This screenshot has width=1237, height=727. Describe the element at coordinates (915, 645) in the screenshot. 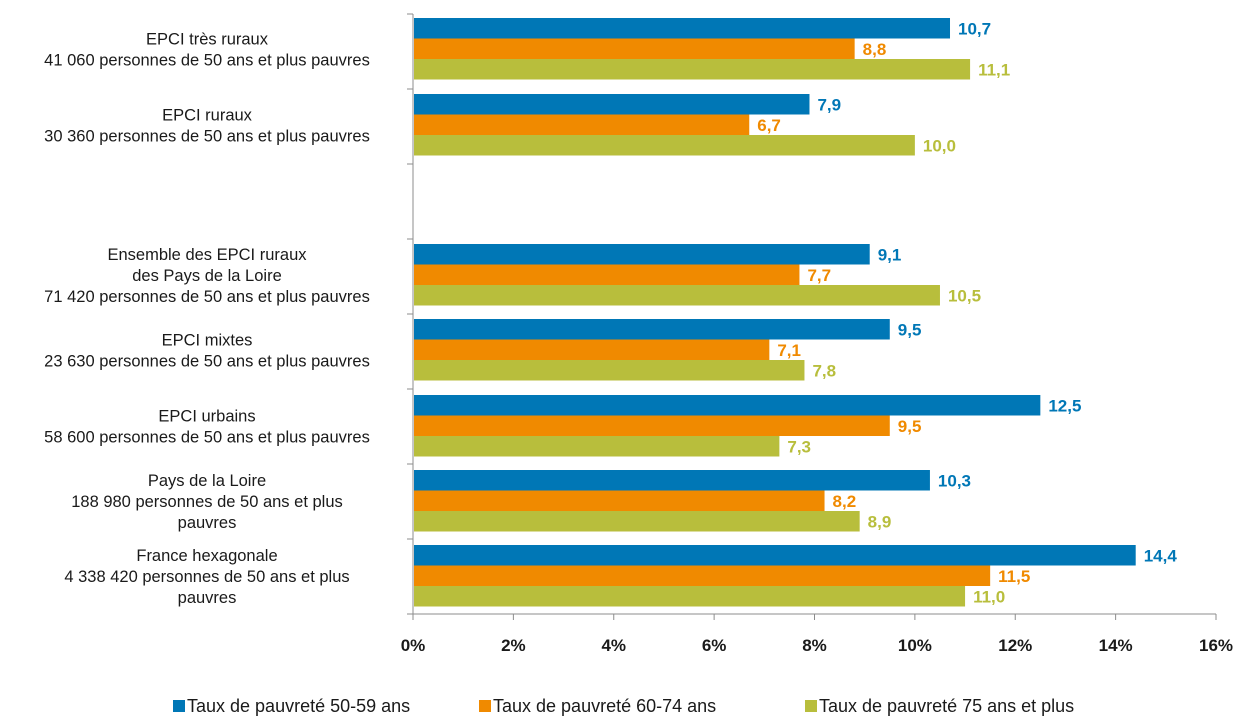

I see `x-tick-label: 10%` at that location.